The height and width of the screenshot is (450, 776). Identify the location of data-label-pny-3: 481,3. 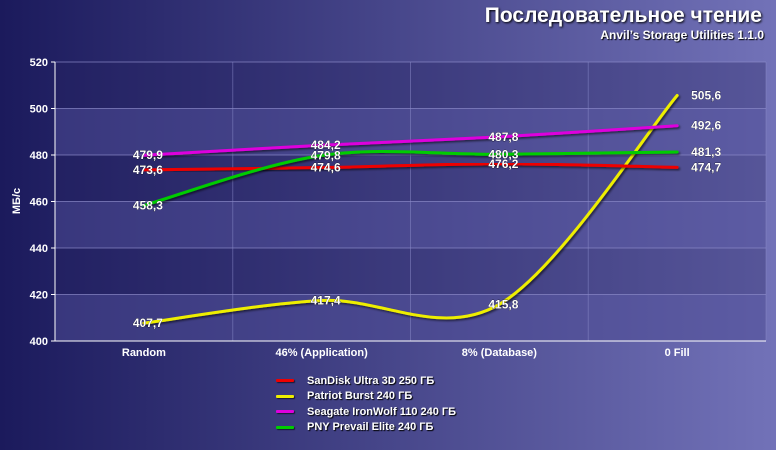
(706, 152).